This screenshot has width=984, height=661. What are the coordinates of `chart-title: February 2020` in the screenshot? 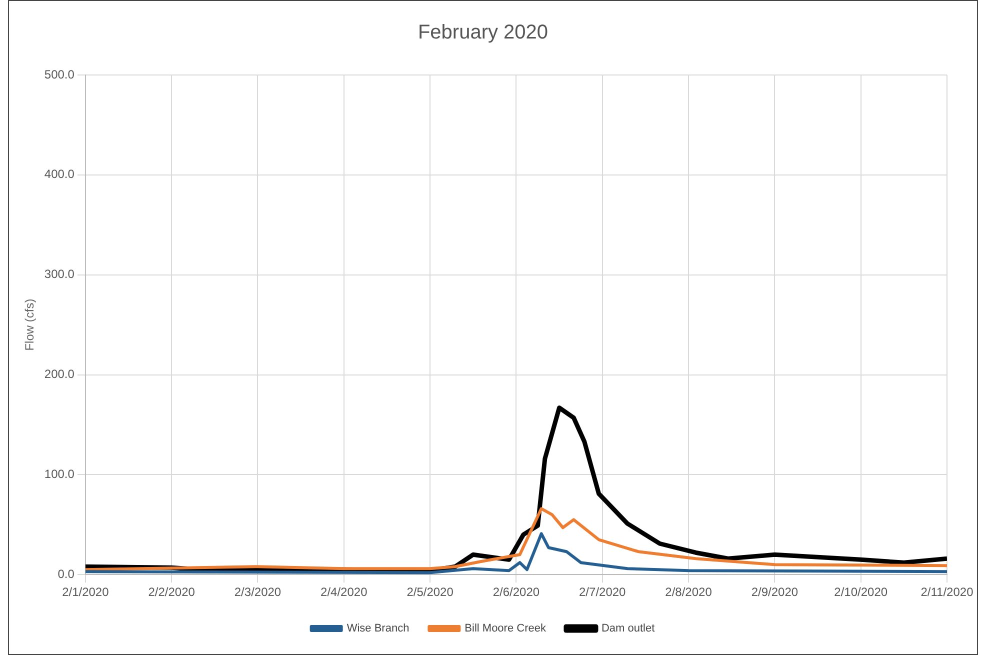 It's located at (483, 33).